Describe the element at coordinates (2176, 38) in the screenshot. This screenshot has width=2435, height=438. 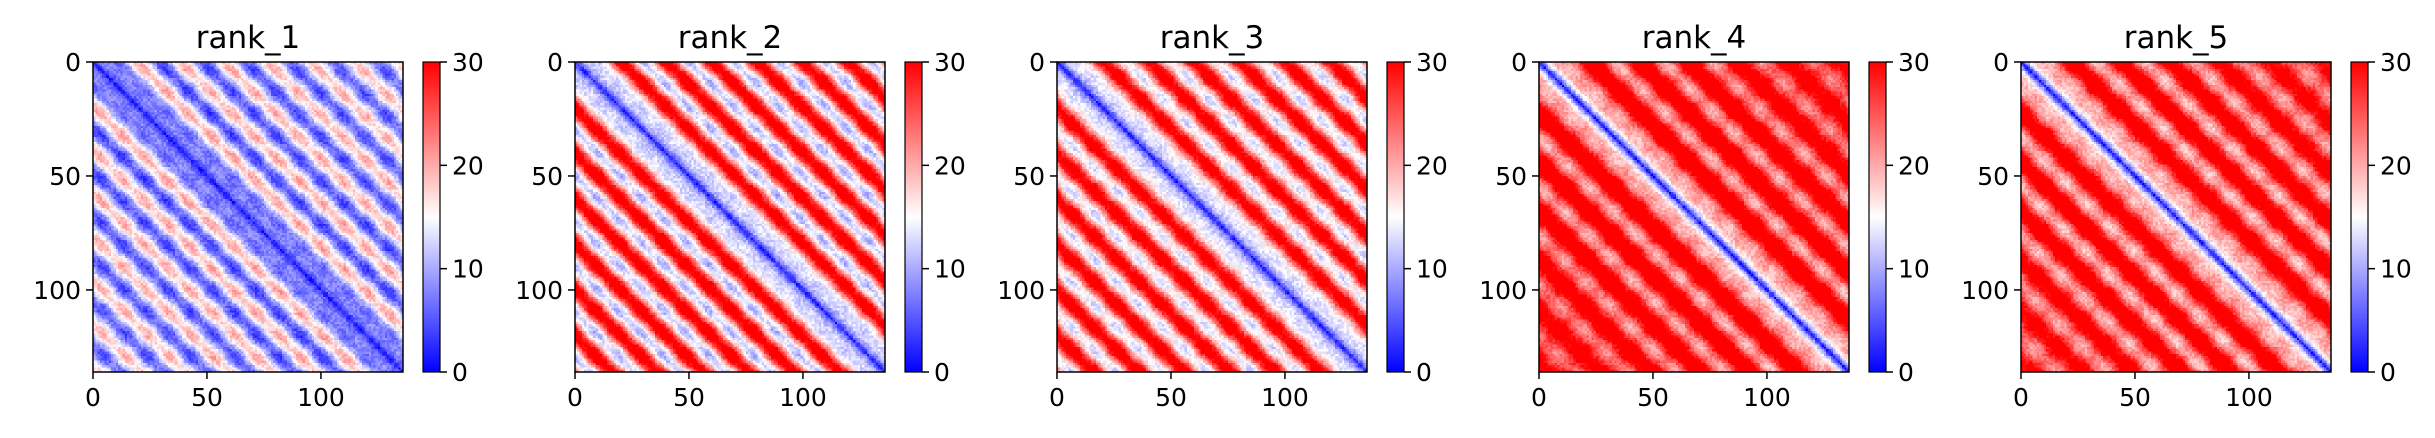
I see `panel-title: rank_5` at that location.